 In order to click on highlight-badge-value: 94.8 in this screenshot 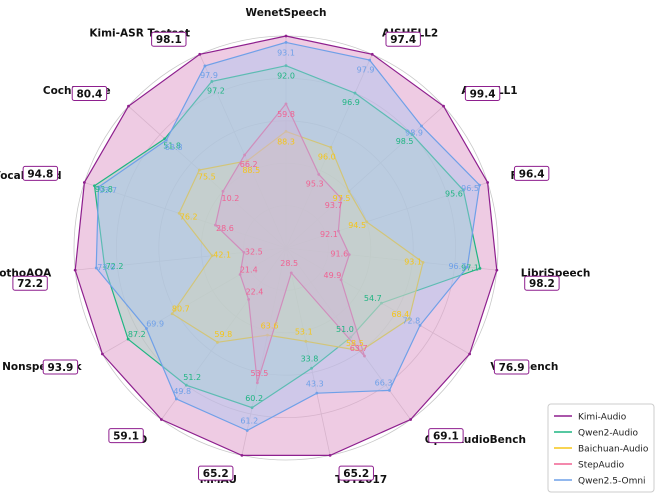, I will do `click(40, 174)`.